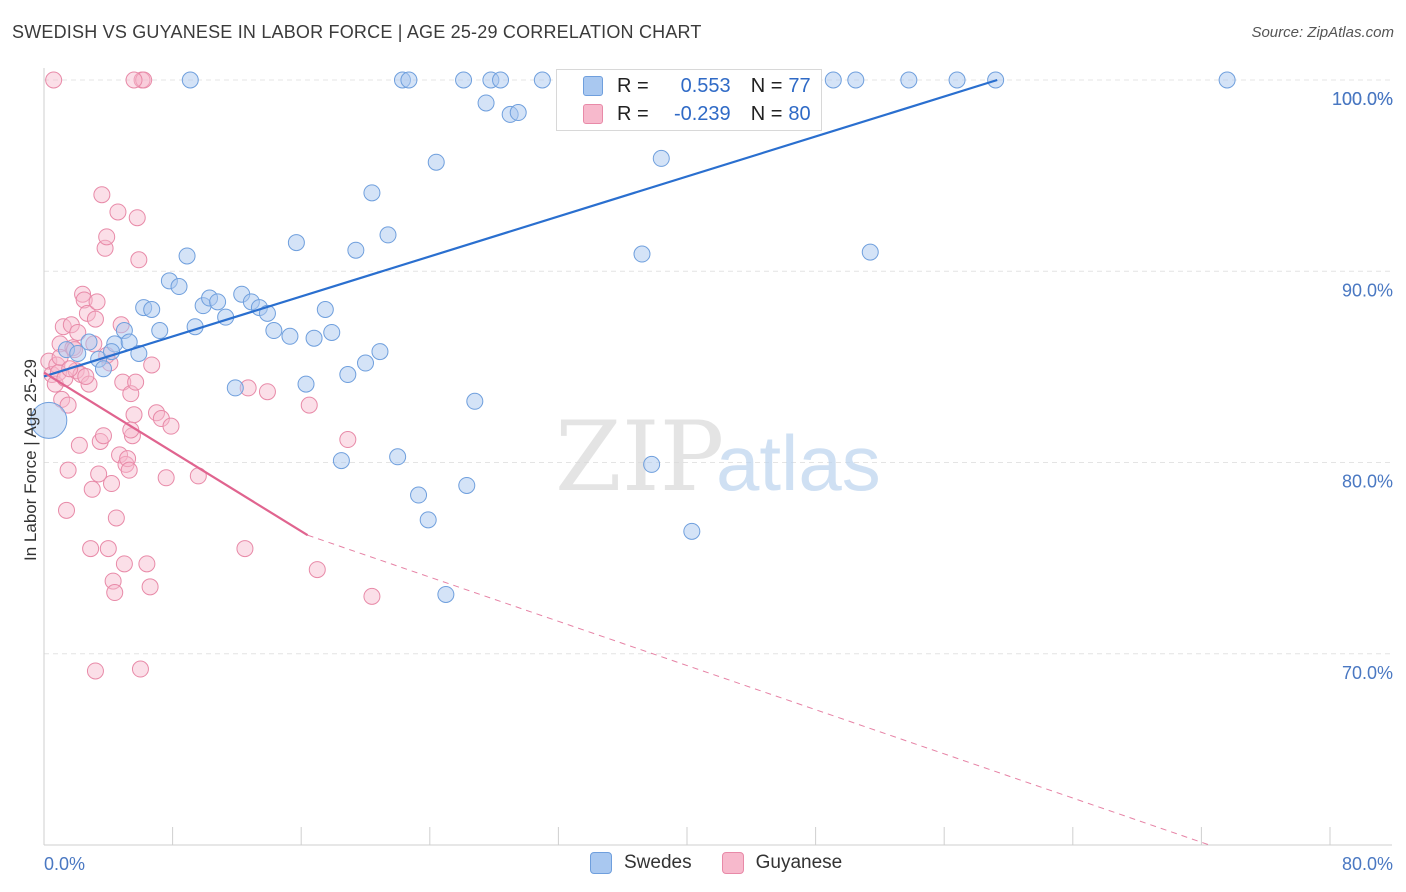  Describe the element at coordinates (1367, 673) in the screenshot. I see `y-tick-label: 70.0%` at that location.